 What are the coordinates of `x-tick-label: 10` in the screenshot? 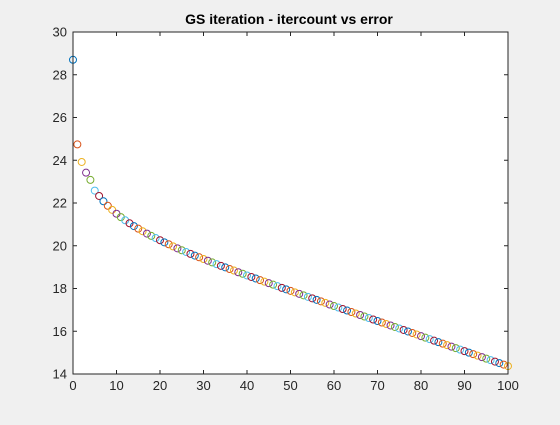 It's located at (116, 385).